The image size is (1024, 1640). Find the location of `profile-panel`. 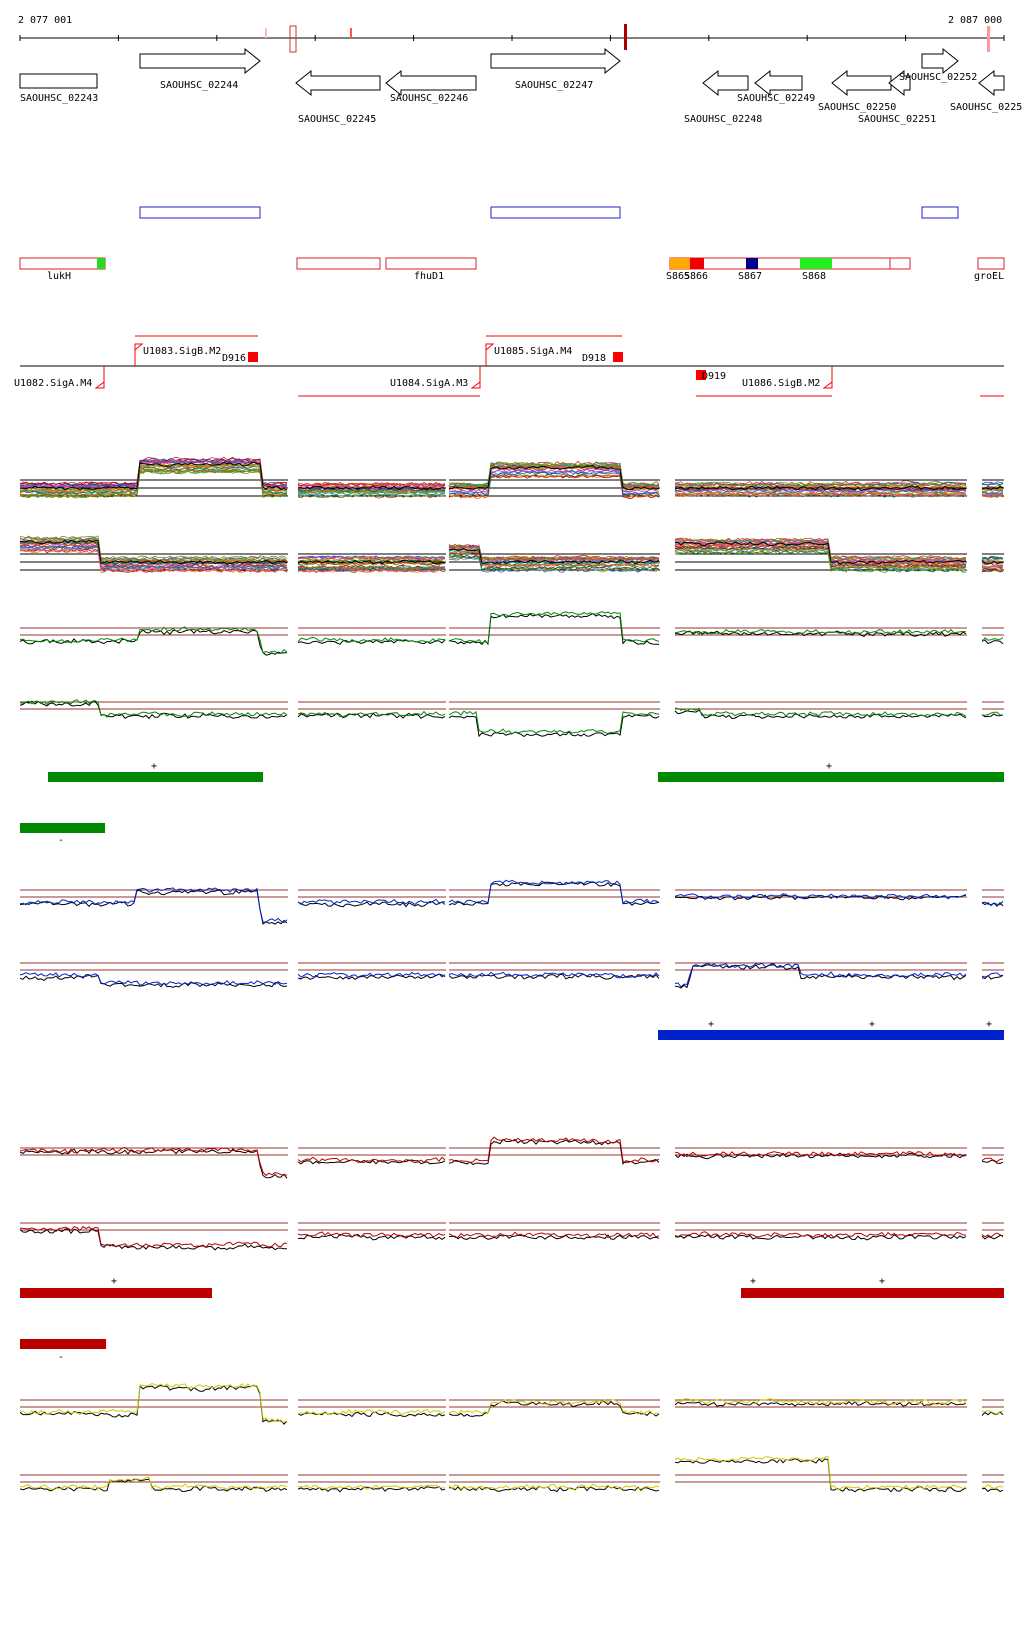

profile-panel is located at coordinates (511, 478).